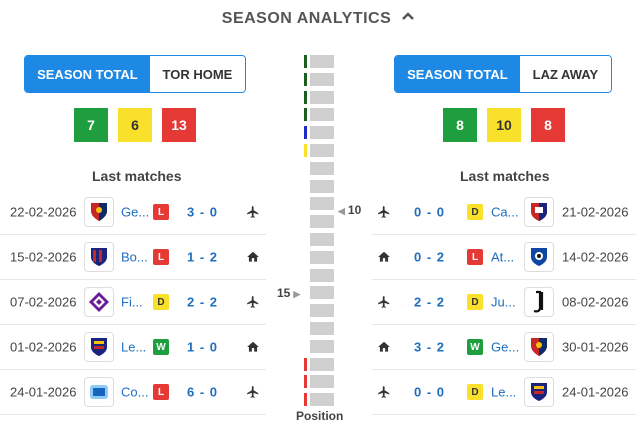 This screenshot has height=422, width=636. I want to click on left-match-row: 24-01-2026 Co... L 6 - 0, so click(133, 392).